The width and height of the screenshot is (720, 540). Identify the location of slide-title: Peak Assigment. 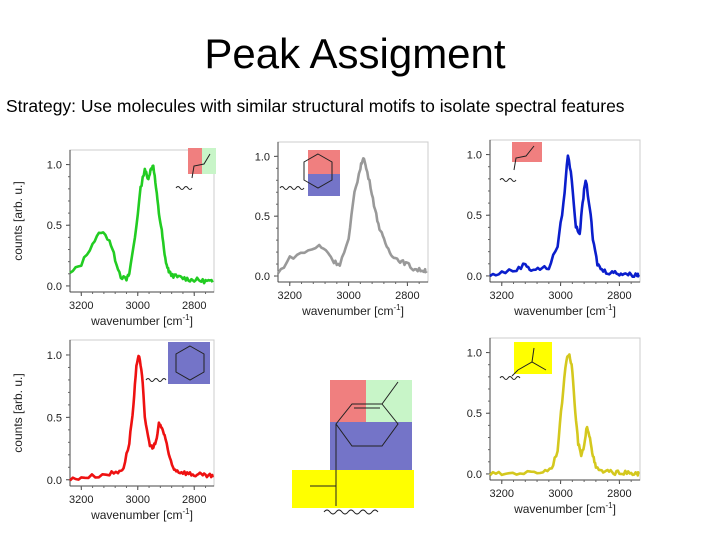
(355, 53).